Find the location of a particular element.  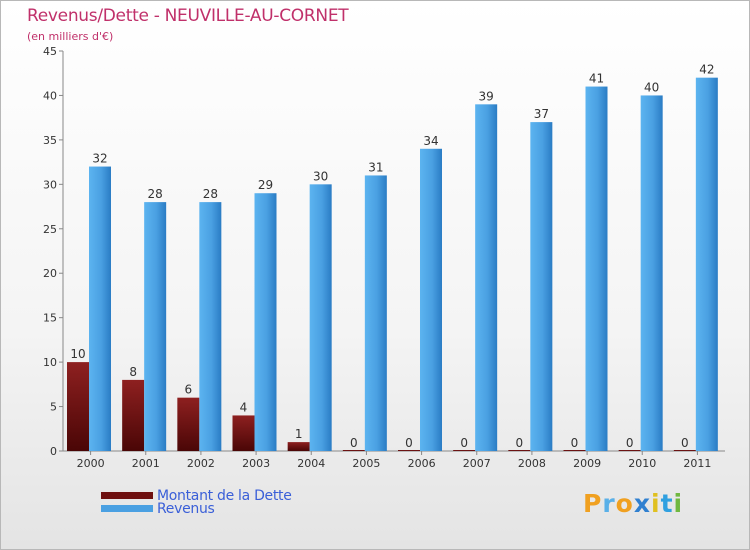

x-tick-label: 2004 is located at coordinates (311, 463).